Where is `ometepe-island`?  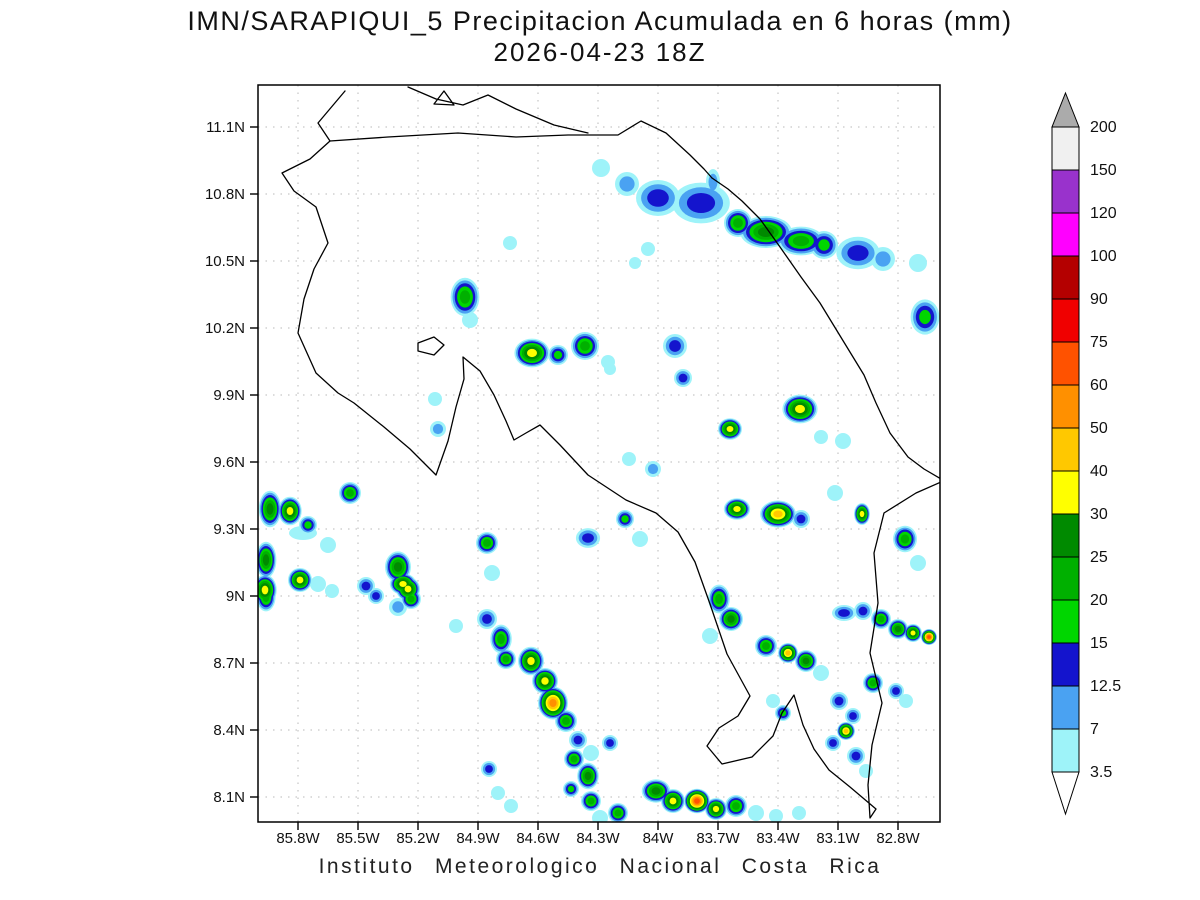
ometepe-island is located at coordinates (444, 98).